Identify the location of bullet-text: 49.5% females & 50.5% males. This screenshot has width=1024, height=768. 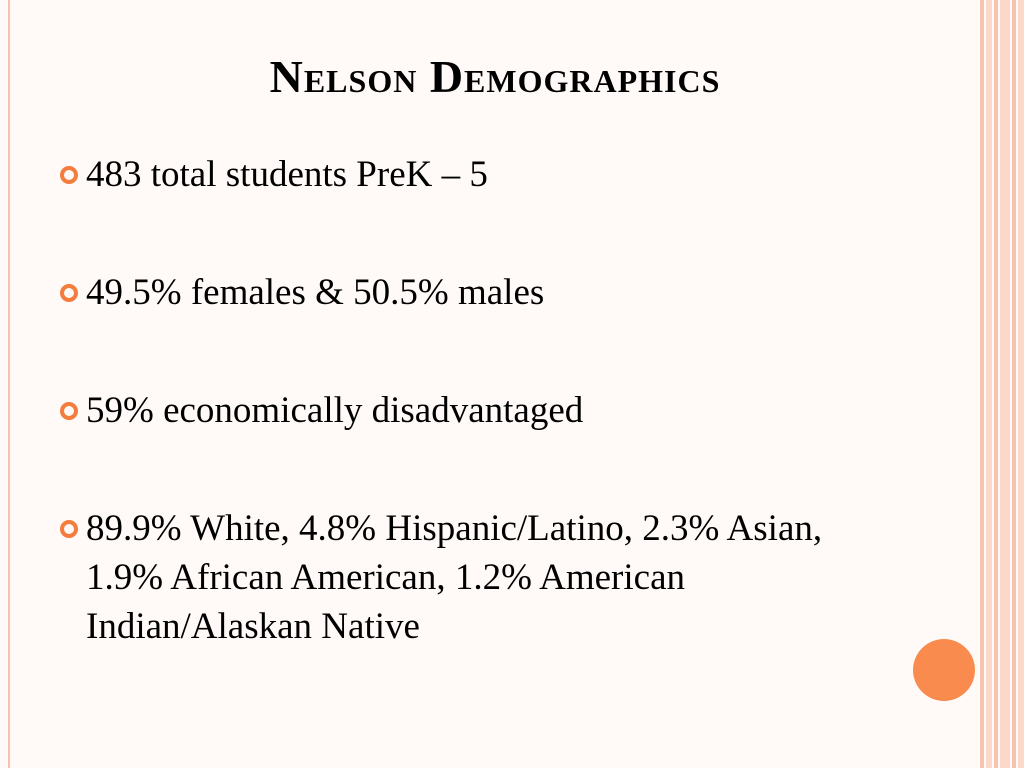
(315, 292).